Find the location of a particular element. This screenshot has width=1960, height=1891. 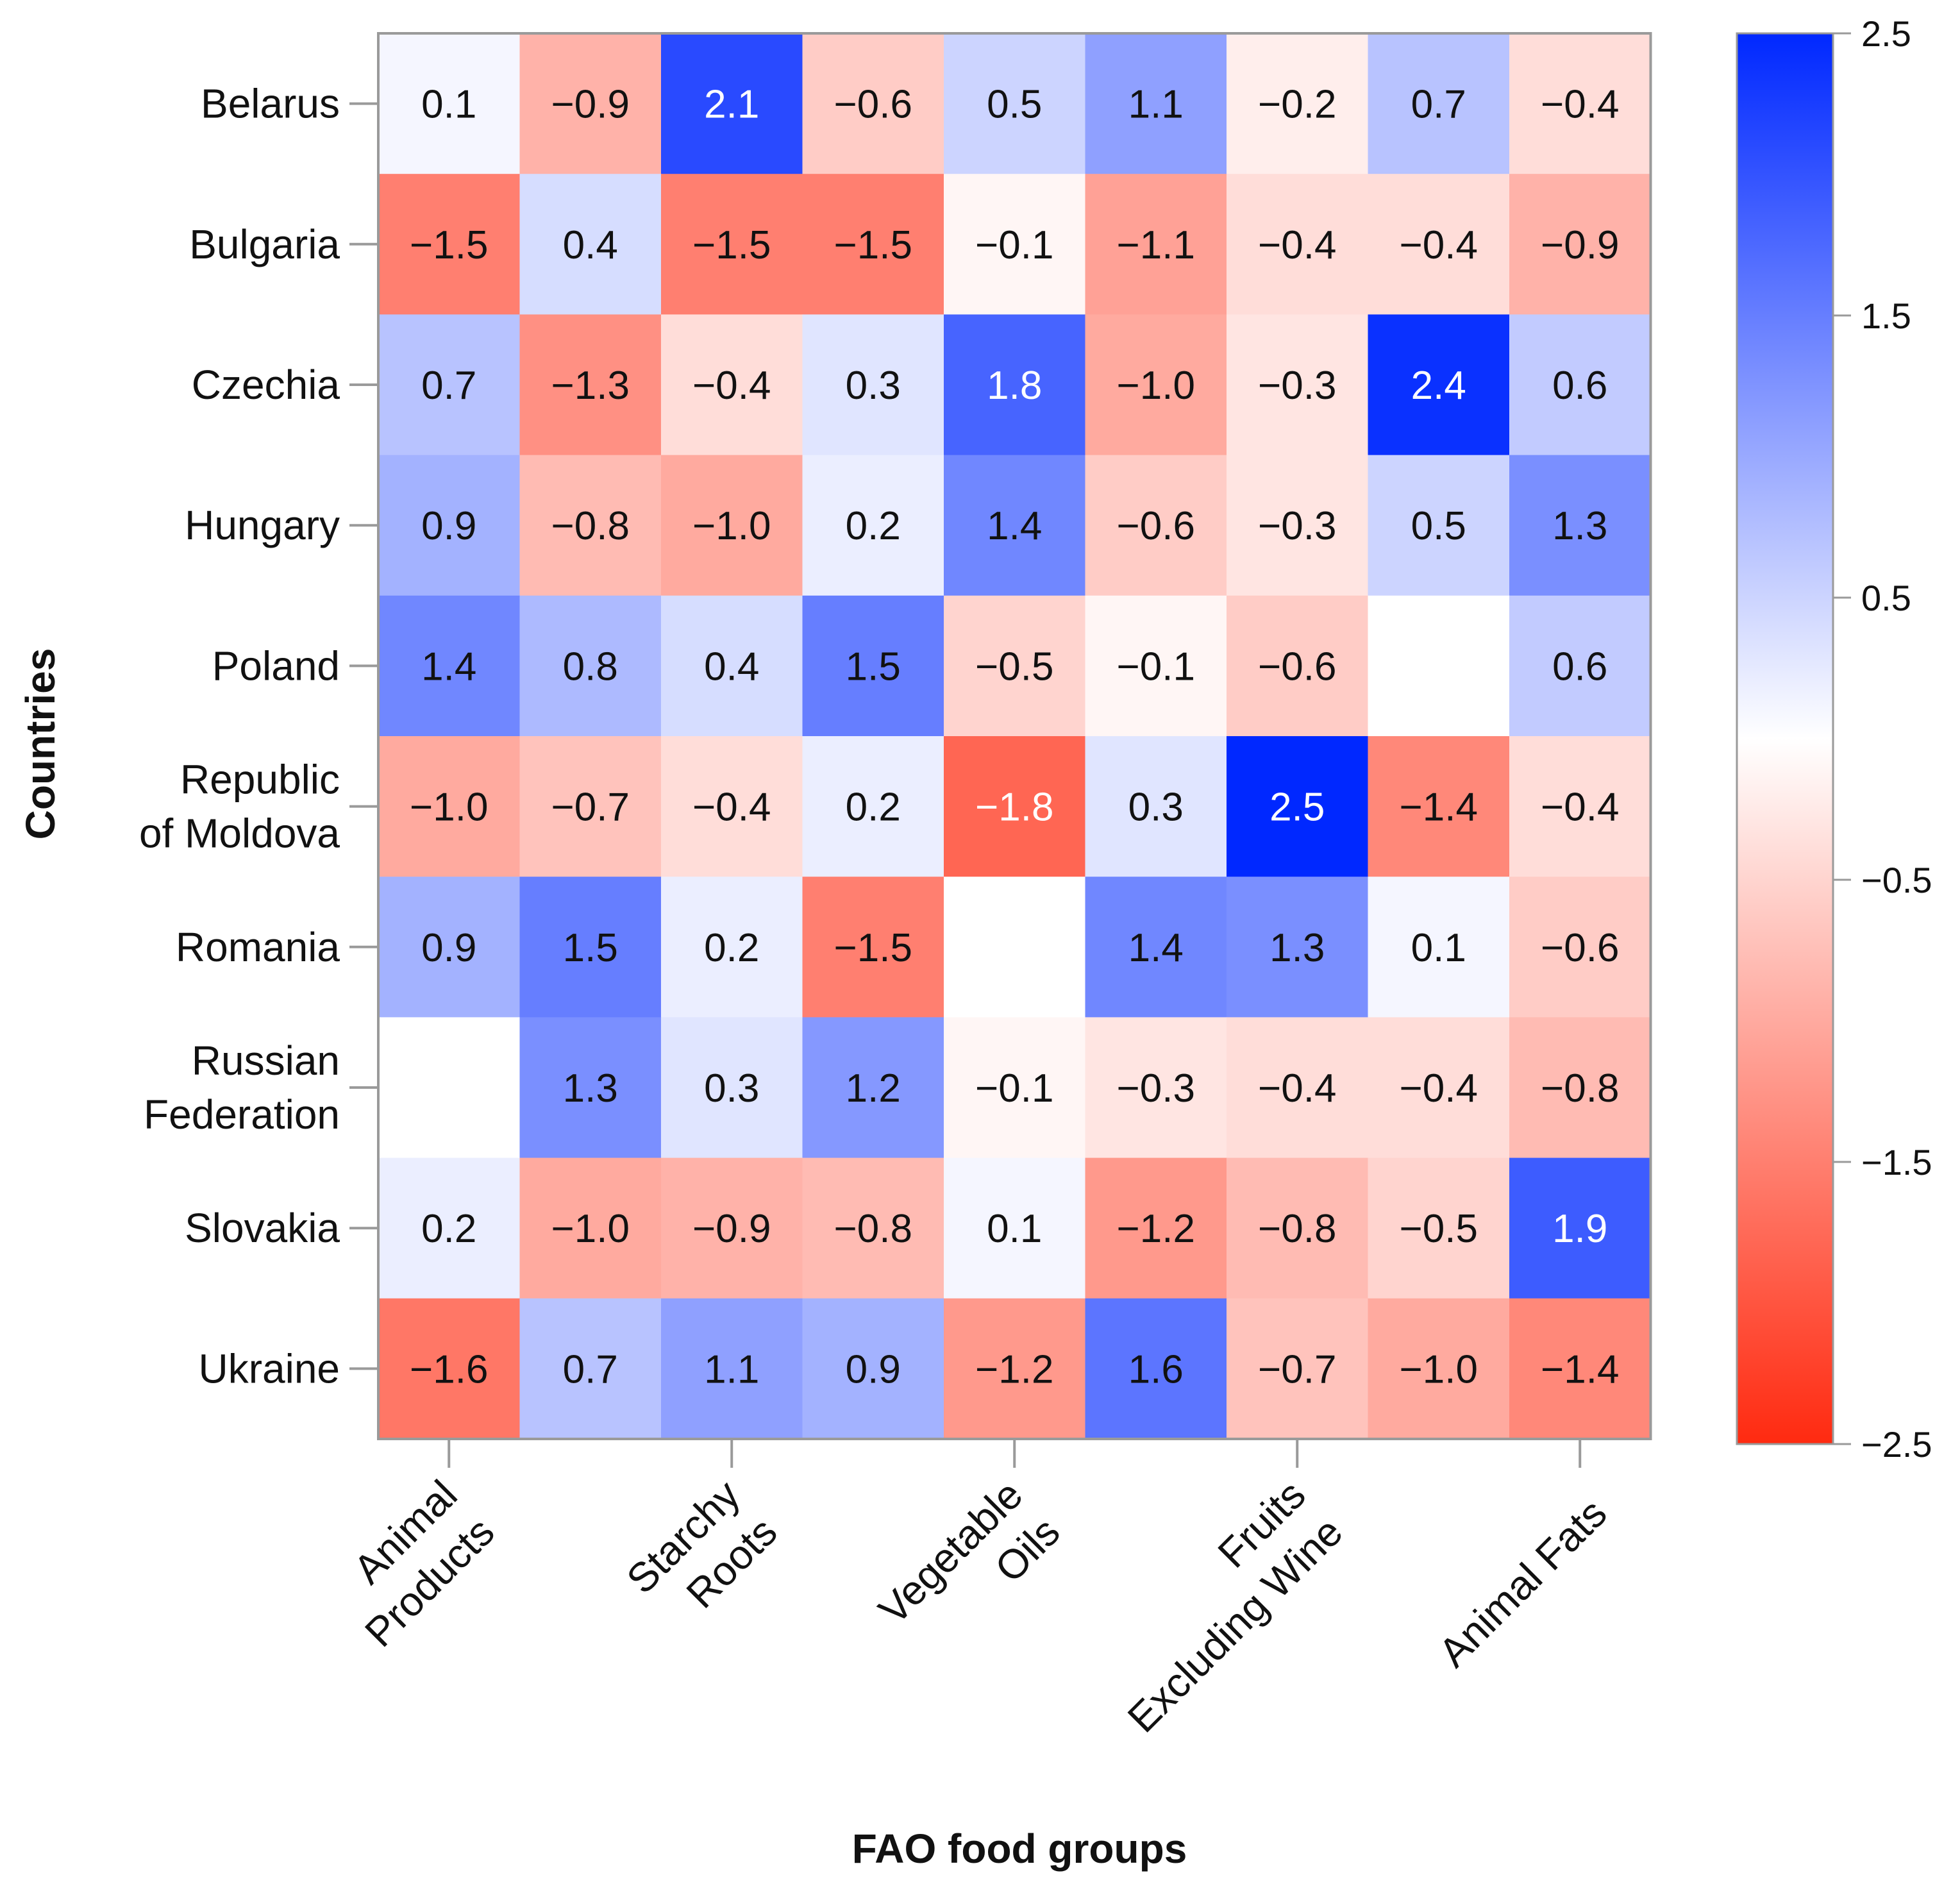

heatmap-cell-r6-c8 is located at coordinates (1580, 948).